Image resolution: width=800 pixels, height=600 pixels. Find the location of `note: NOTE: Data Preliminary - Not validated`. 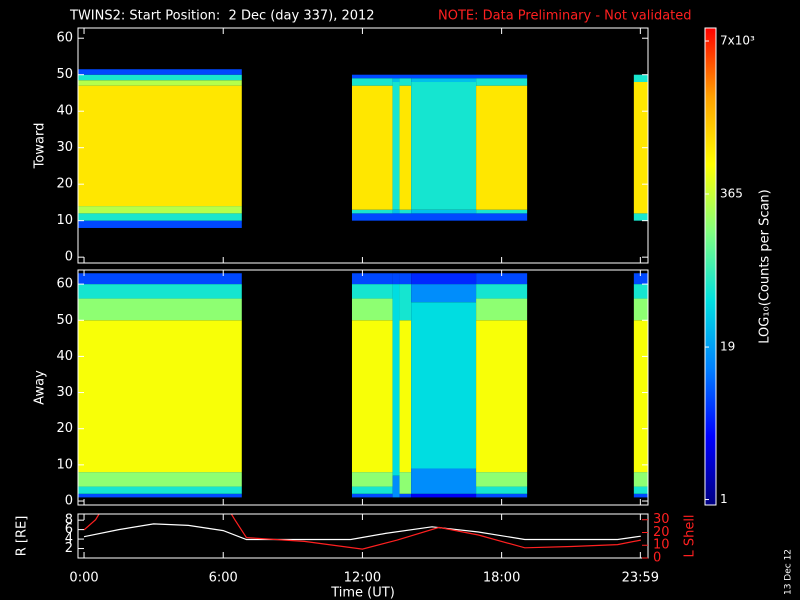

note: NOTE: Data Preliminary - Not validated is located at coordinates (565, 16).